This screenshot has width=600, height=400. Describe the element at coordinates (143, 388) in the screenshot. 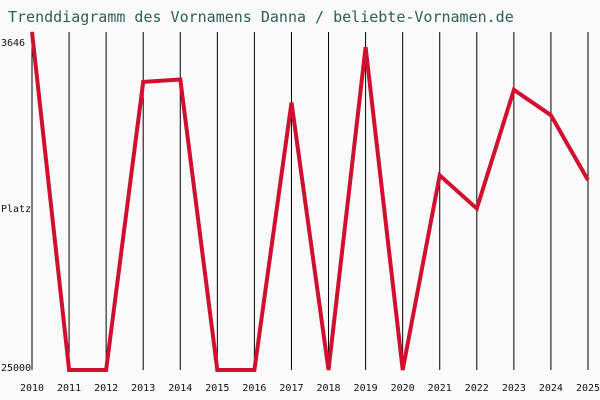

I see `x-tick-2013: 2013` at that location.